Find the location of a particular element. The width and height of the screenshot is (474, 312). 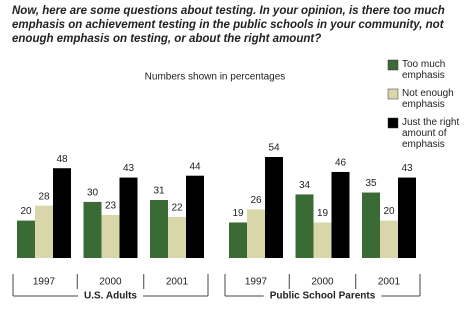

legend-label: Not enough emphasis is located at coordinates (428, 99).